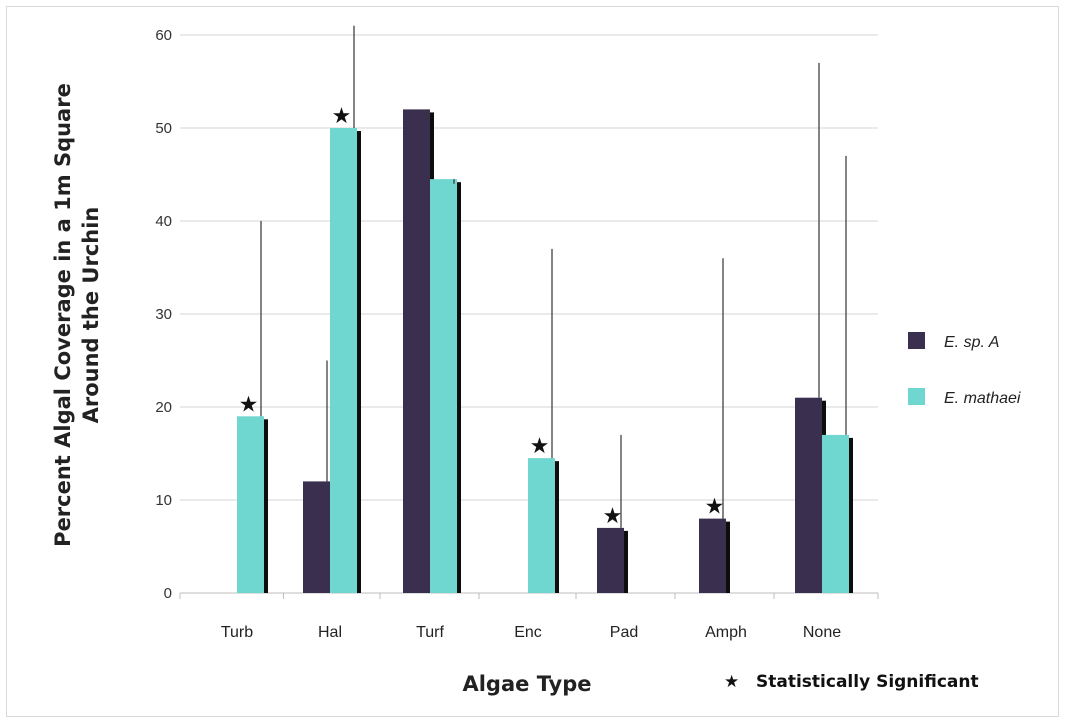 Image resolution: width=1065 pixels, height=723 pixels. Describe the element at coordinates (163, 128) in the screenshot. I see `y-tick-label-50: 50` at that location.